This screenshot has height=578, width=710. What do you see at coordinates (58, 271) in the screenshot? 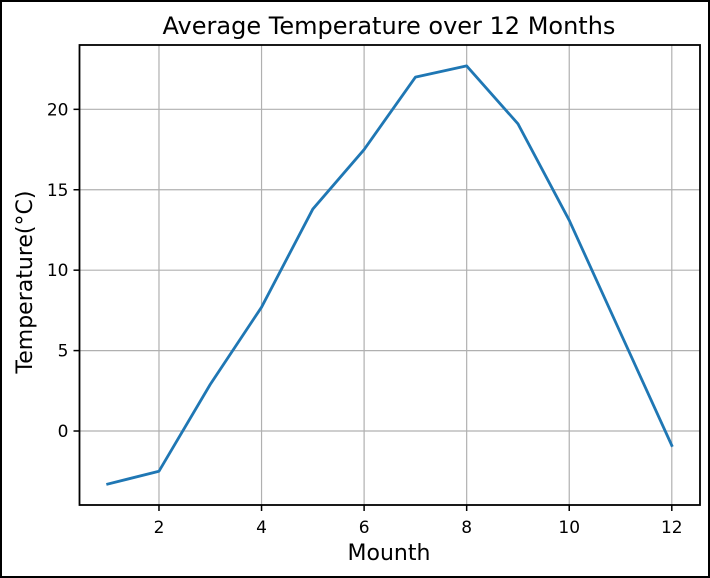
I see `y-tick-label: 10` at bounding box center [58, 271].